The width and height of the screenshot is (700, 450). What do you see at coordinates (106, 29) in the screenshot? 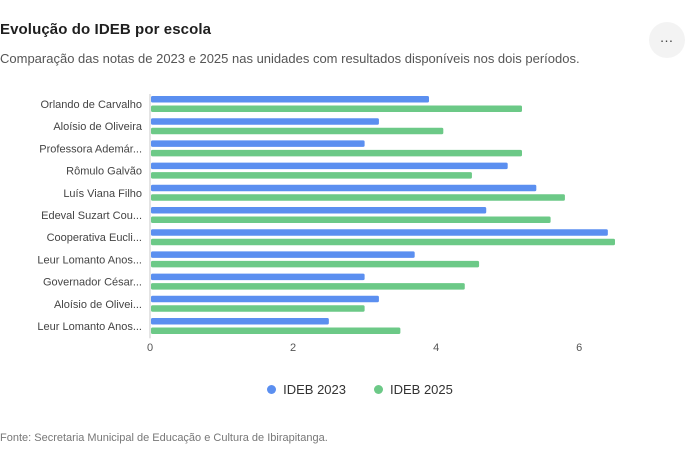
I see `chart-title: Evolução do IDEB por escola` at bounding box center [106, 29].